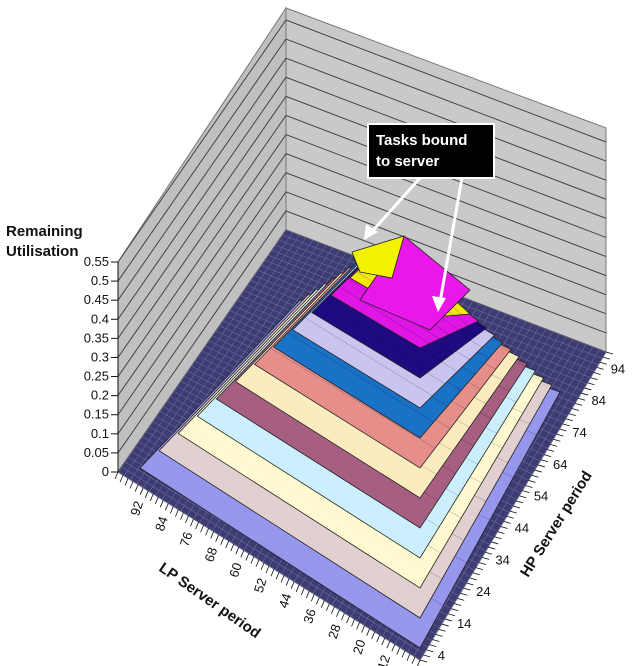 This screenshot has height=666, width=632. What do you see at coordinates (421, 140) in the screenshot?
I see `callout-text-line1: Tasks bound` at bounding box center [421, 140].